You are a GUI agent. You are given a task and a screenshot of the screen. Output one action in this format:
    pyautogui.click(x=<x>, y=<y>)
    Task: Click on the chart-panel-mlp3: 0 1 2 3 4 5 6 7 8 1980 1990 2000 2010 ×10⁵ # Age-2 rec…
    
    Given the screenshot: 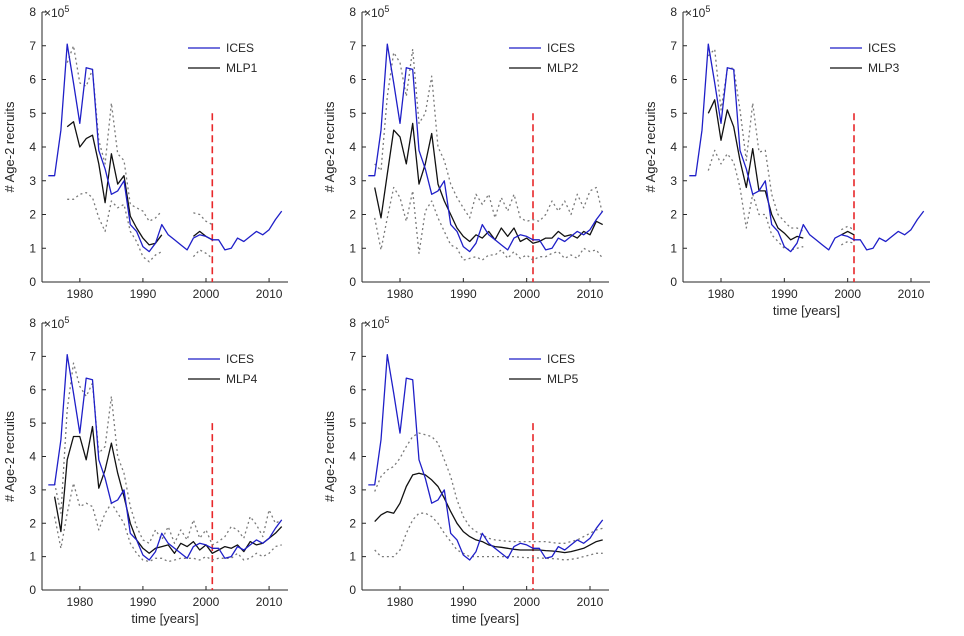 What is the action you would take?
    pyautogui.click(x=786, y=161)
    